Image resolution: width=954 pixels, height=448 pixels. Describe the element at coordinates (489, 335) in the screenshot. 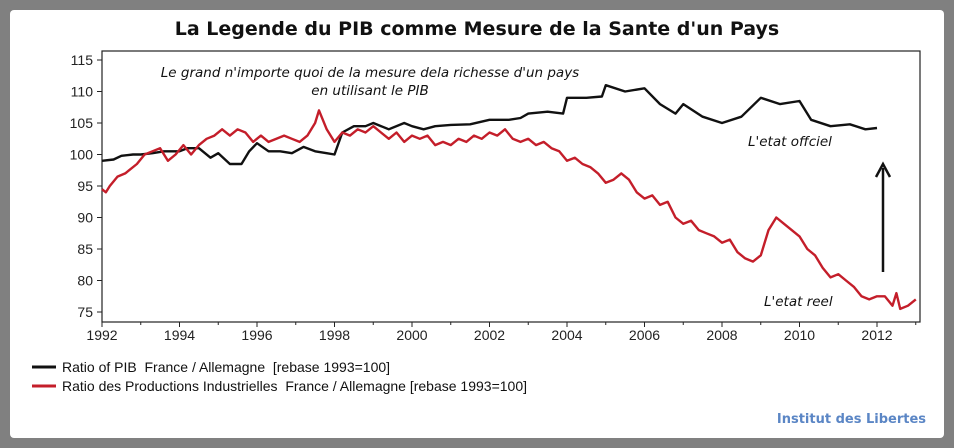

I see `x-tick-label: 2002` at that location.